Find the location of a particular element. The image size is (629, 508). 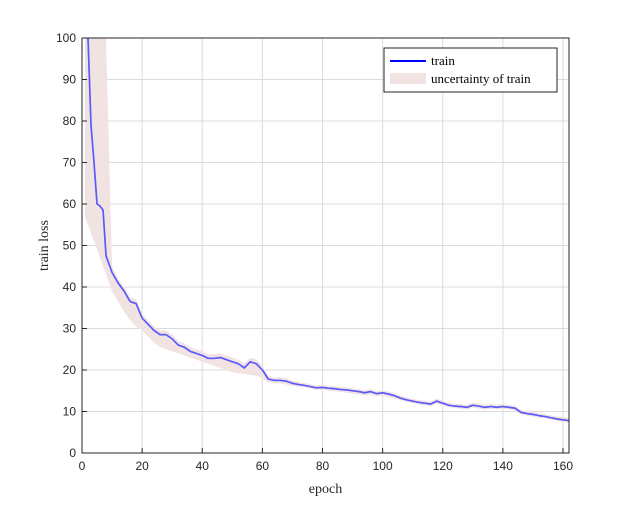

legend-train-label: train is located at coordinates (443, 60).